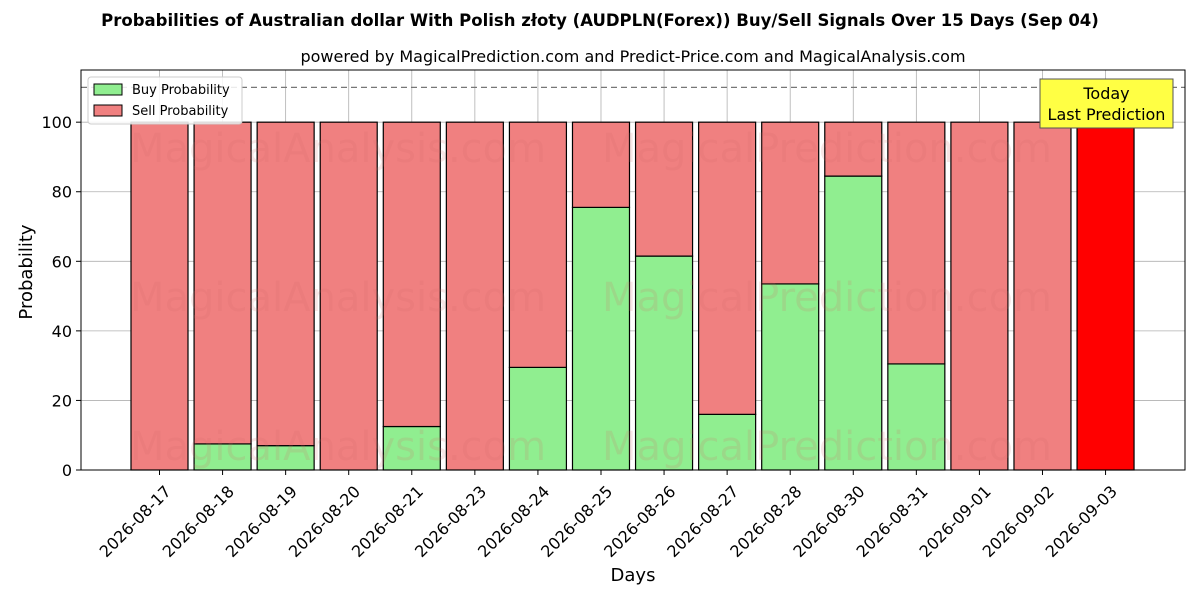  What do you see at coordinates (62, 331) in the screenshot?
I see `y-tick-label: 40` at bounding box center [62, 331].